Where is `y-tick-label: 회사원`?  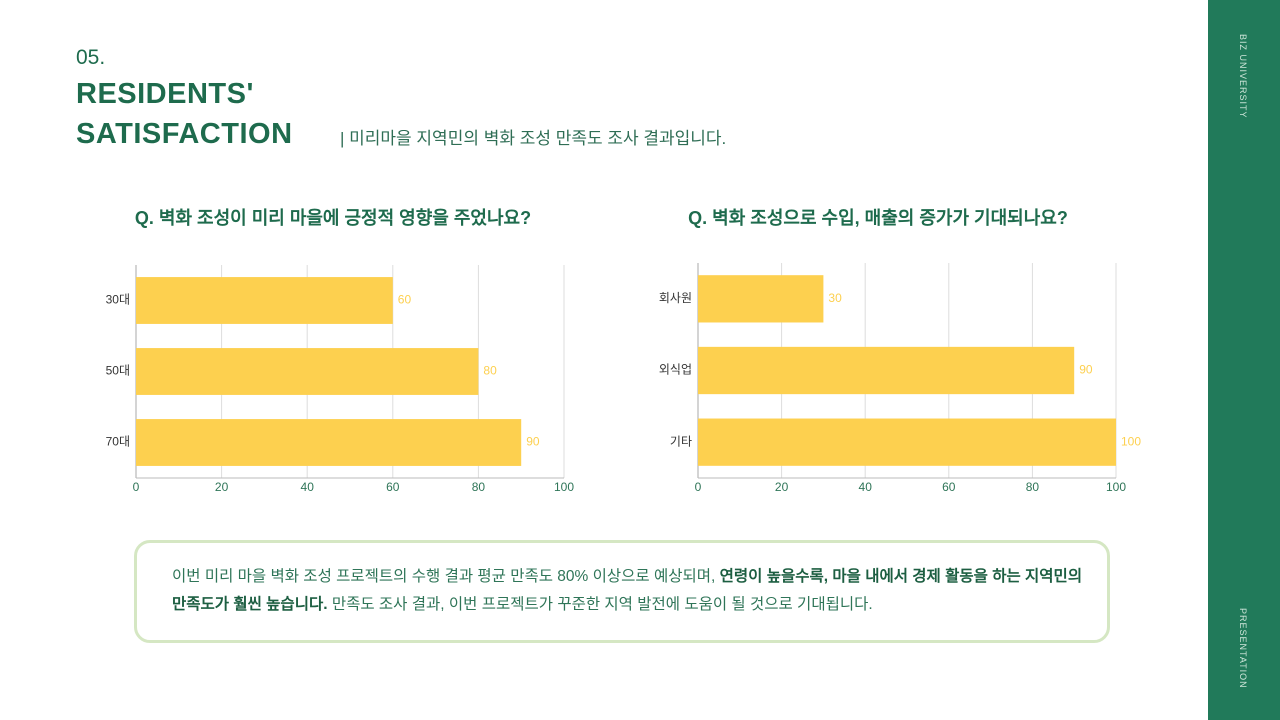
y-tick-label: 회사원 is located at coordinates (675, 298).